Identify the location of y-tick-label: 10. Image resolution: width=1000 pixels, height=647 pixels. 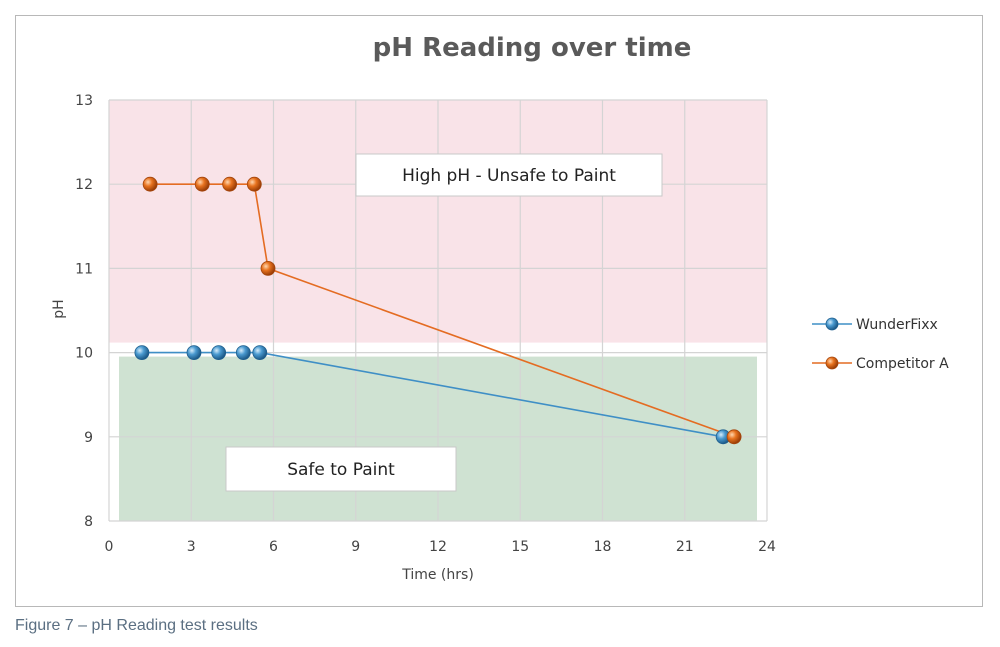
(84, 354).